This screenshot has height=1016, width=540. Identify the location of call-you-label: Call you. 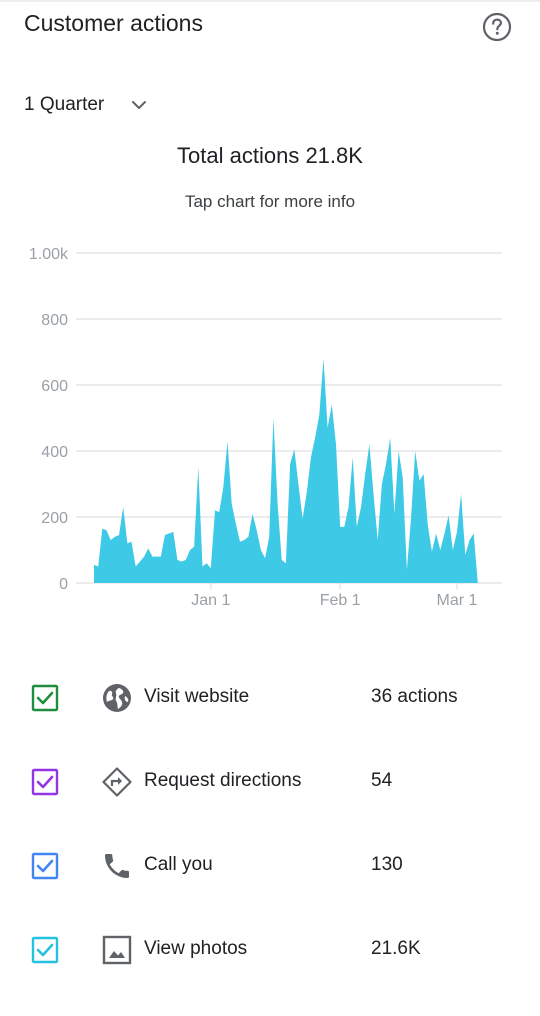
(178, 864).